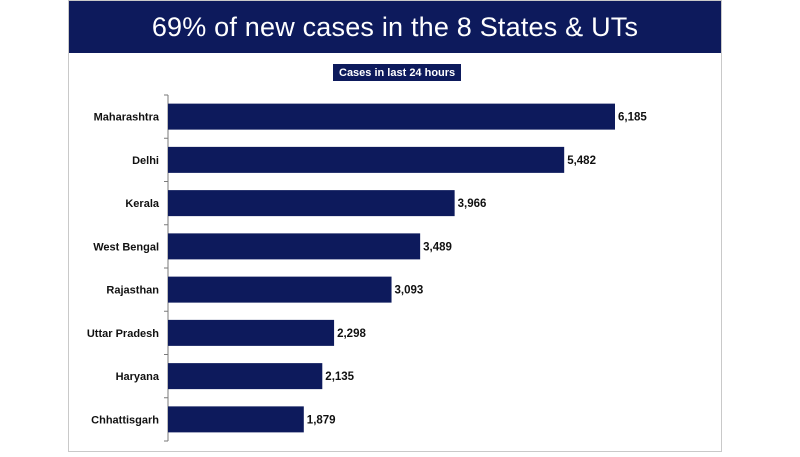  I want to click on category-label: Uttar Pradesh, so click(123, 334).